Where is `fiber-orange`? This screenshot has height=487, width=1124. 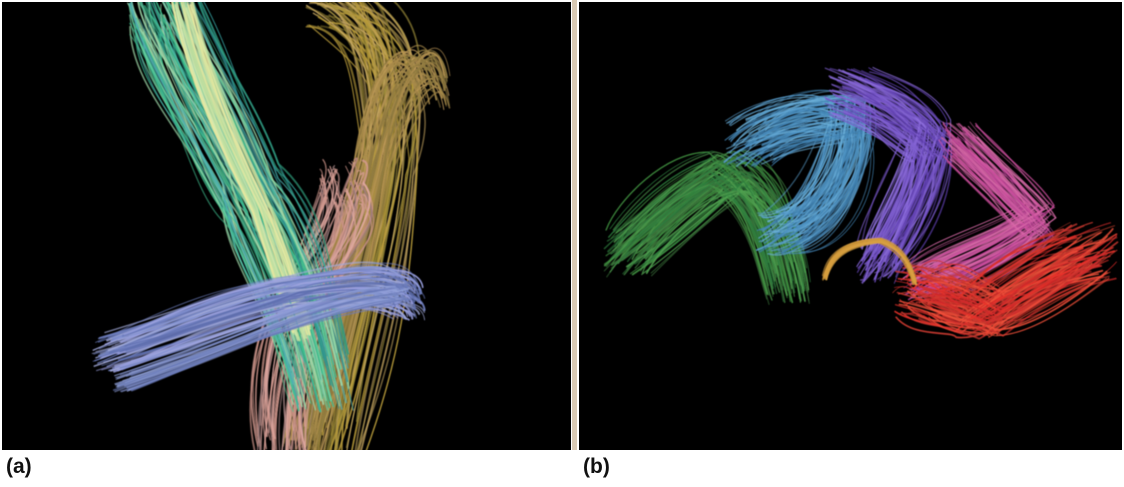 fiber-orange is located at coordinates (871, 262).